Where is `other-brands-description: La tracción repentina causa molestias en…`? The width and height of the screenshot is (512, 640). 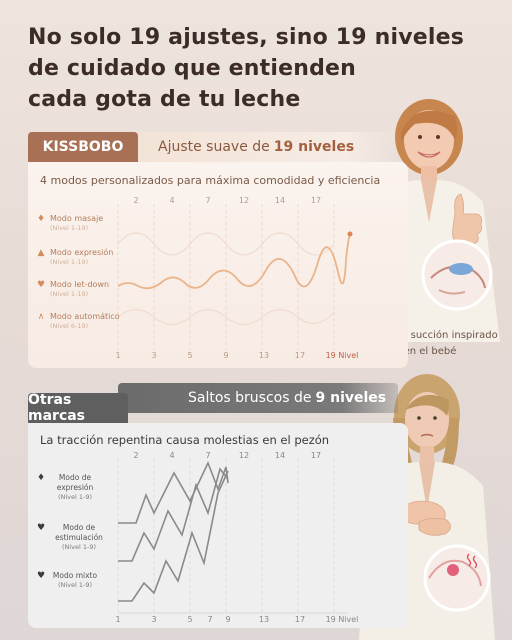 other-brands-description: La tracción repentina causa molestias en… is located at coordinates (185, 440).